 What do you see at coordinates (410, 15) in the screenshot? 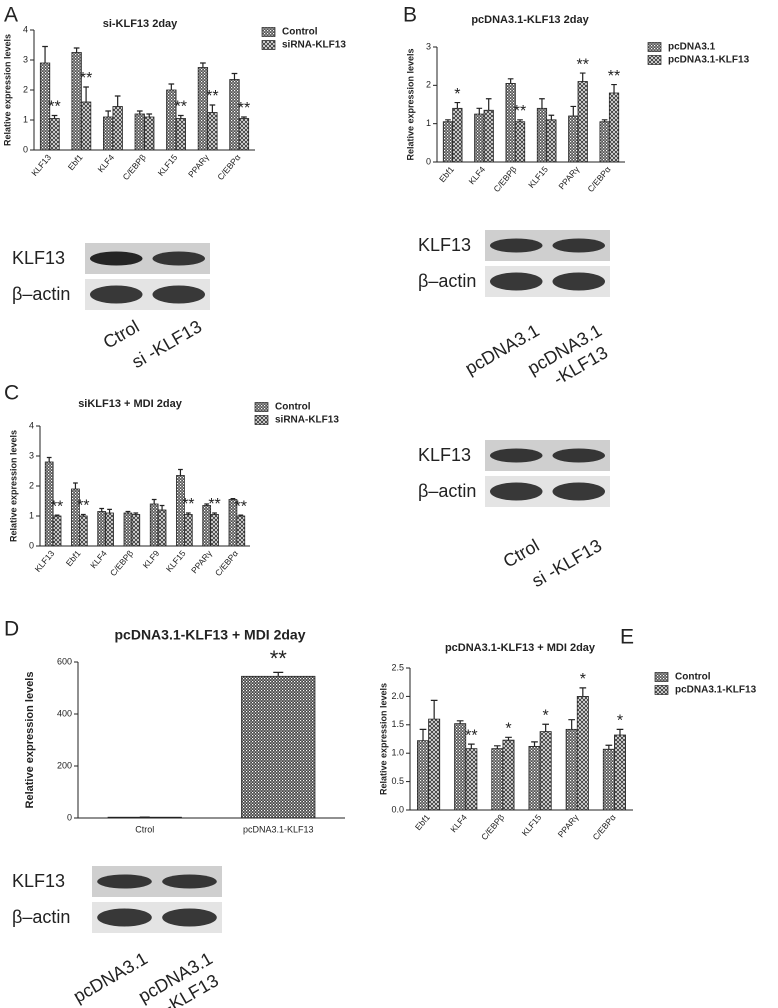
I see `panel-letter: B` at bounding box center [410, 15].